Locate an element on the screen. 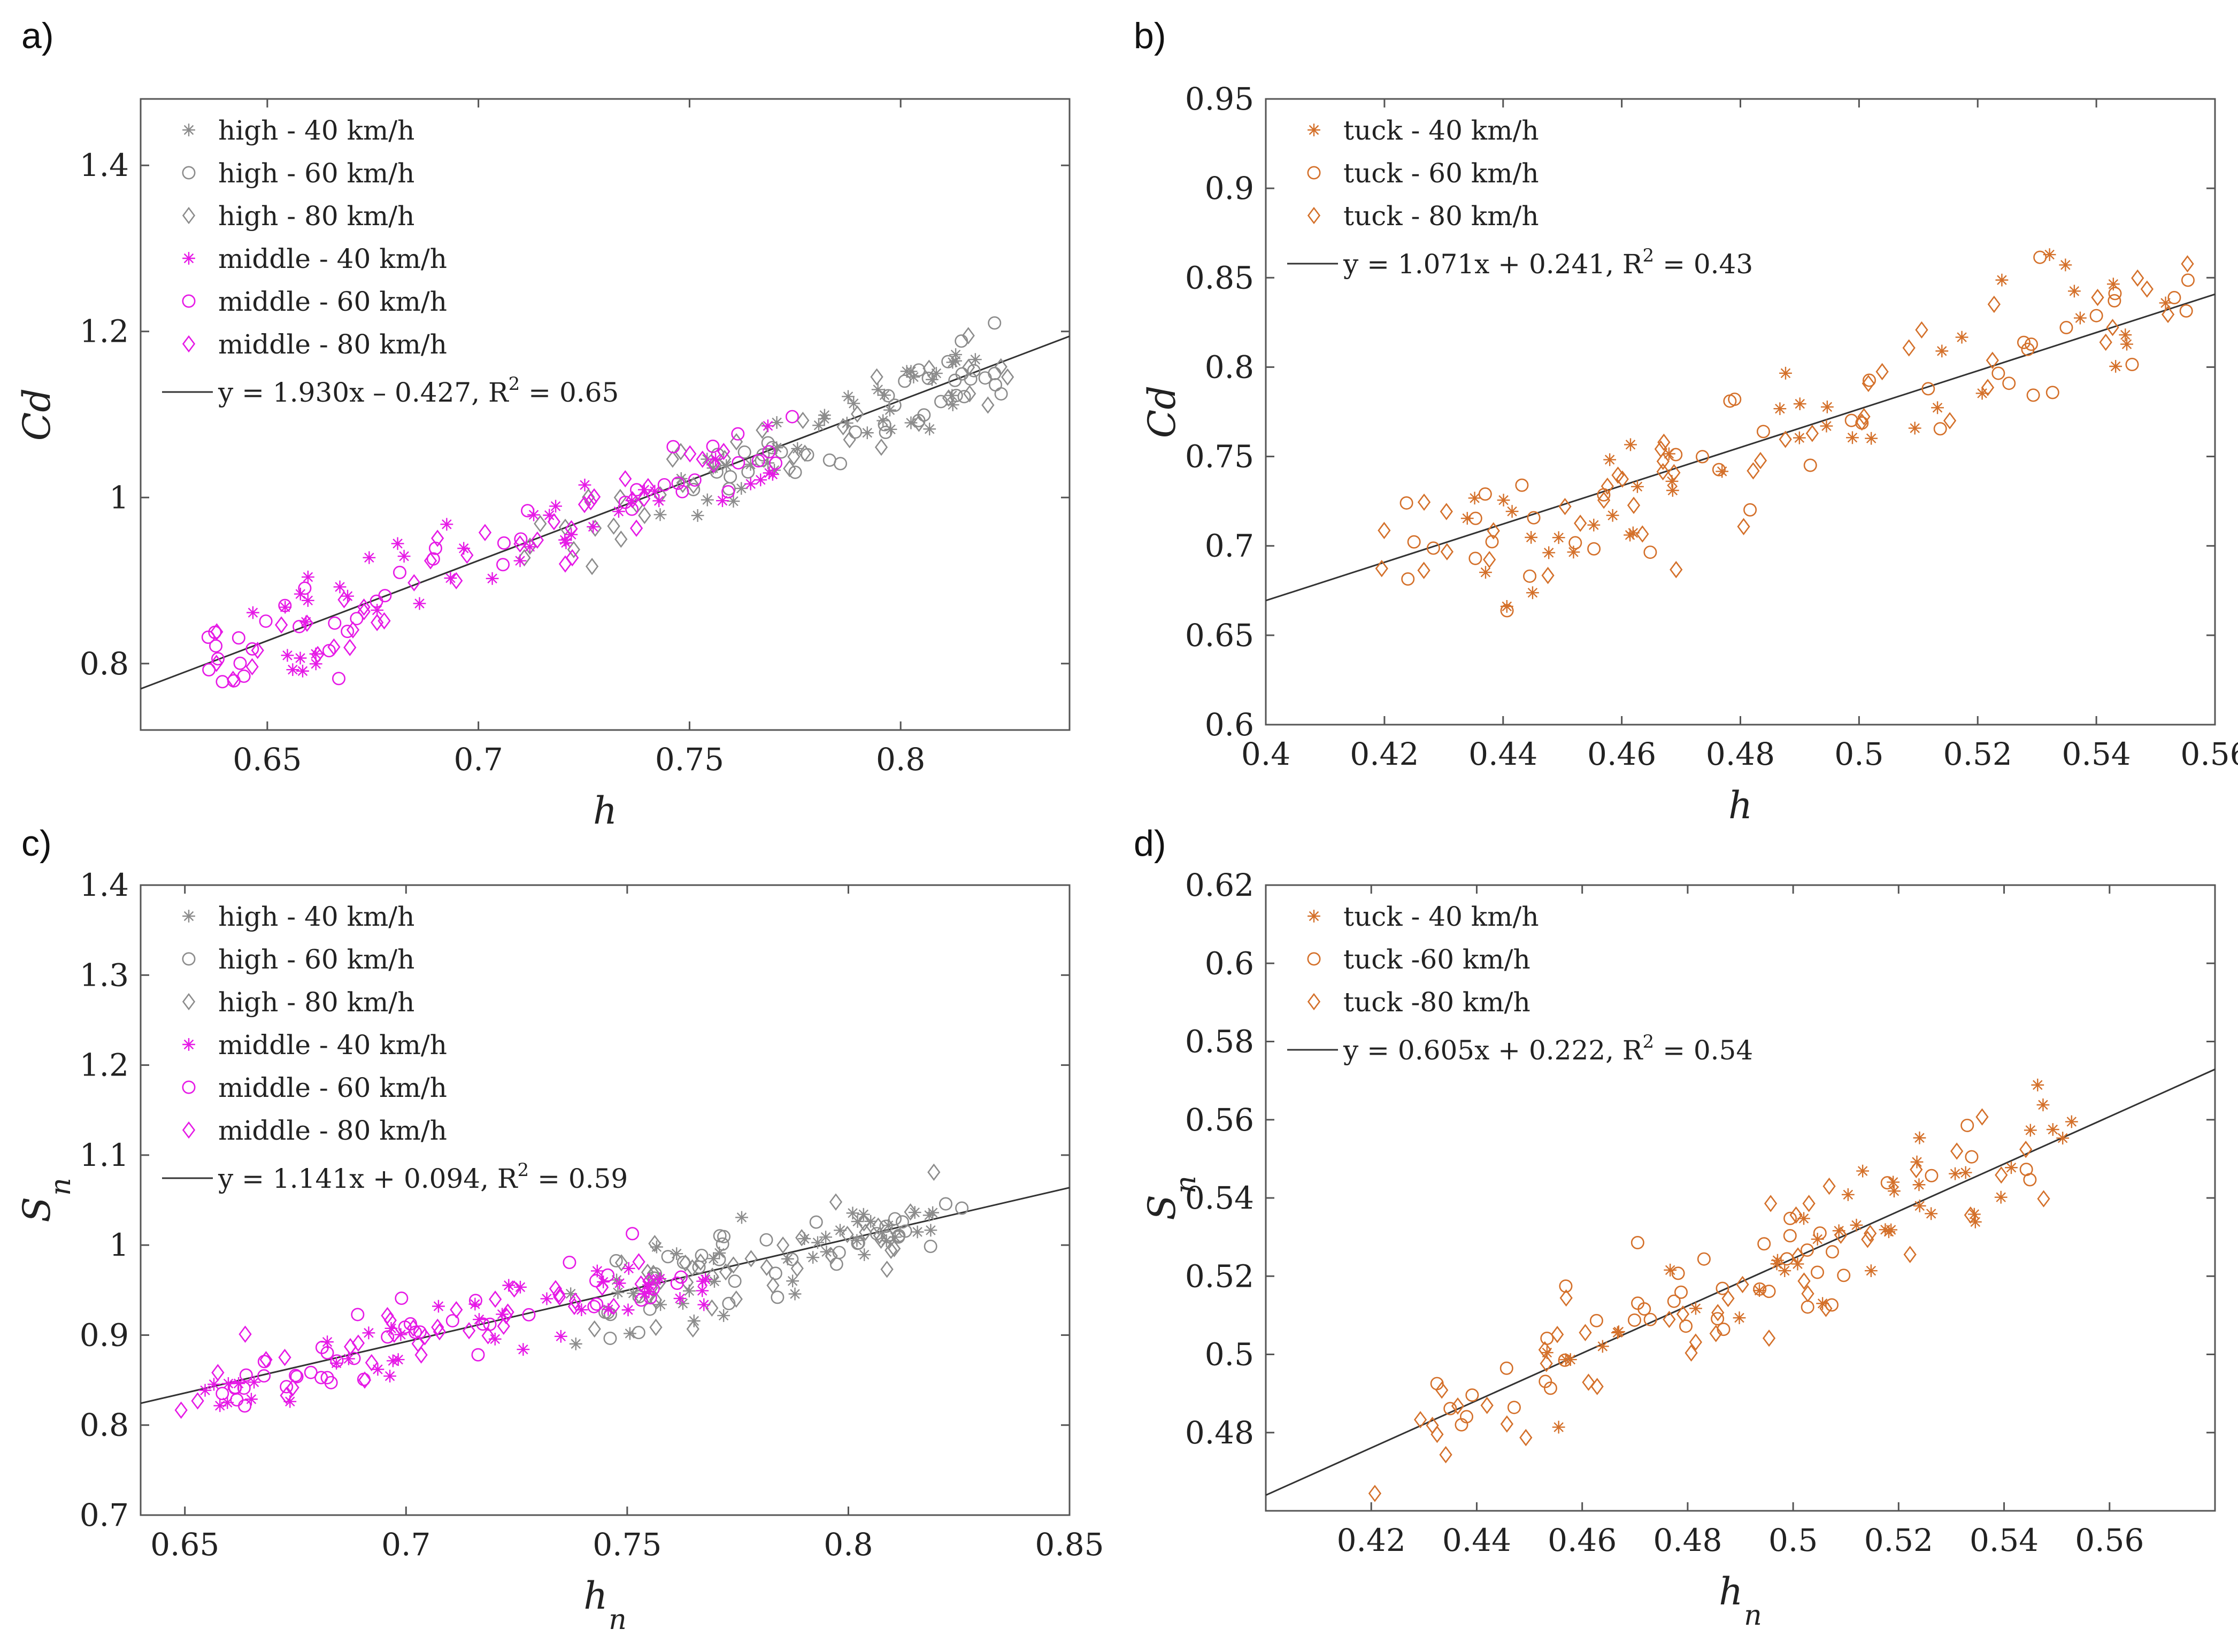 This screenshot has width=2238, height=1652. y-tick-label: 0.75 is located at coordinates (1219, 457).